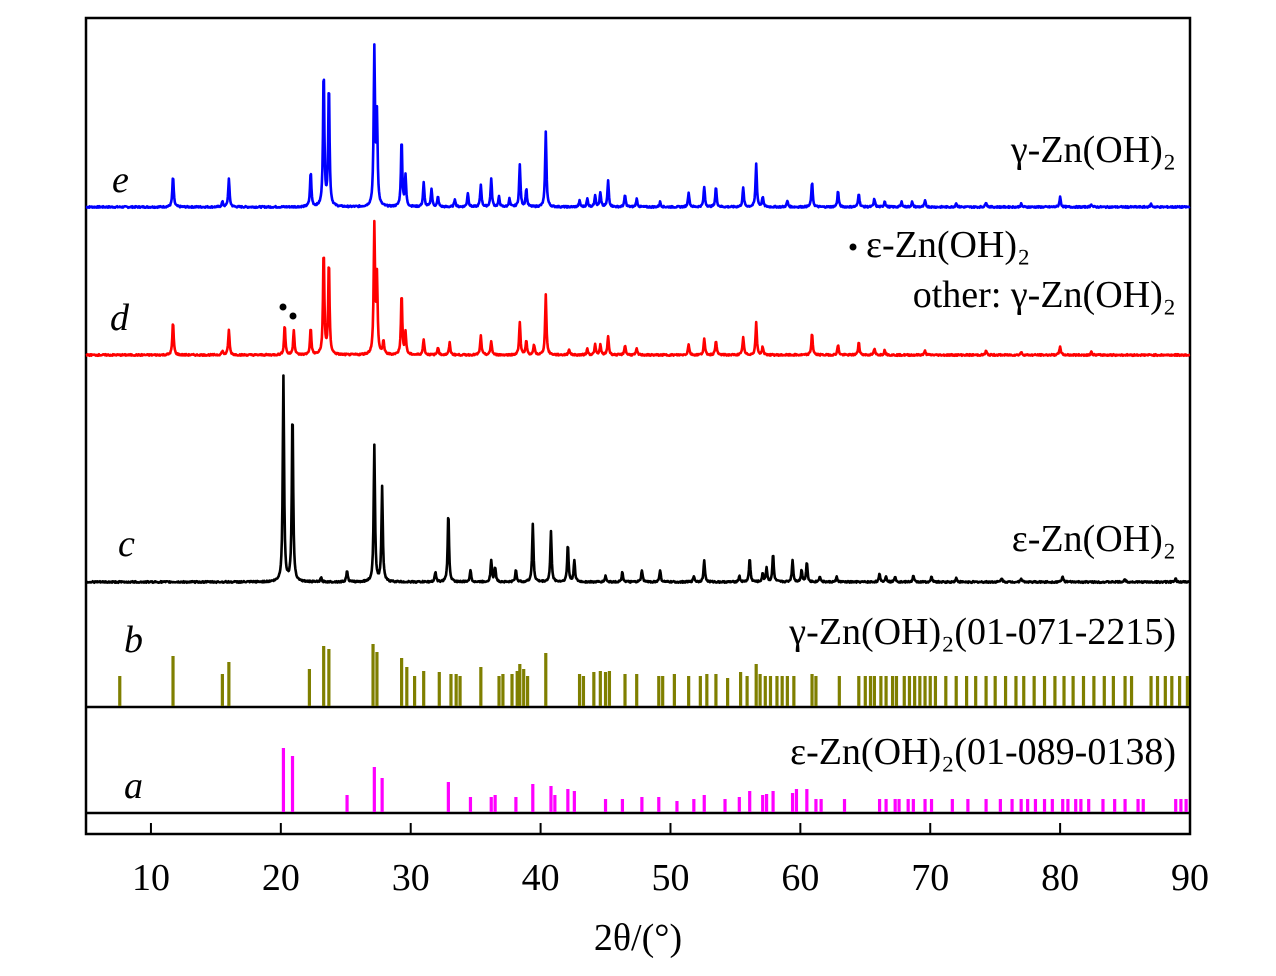 The height and width of the screenshot is (976, 1276). What do you see at coordinates (126, 544) in the screenshot?
I see `panel-letter-c: c` at bounding box center [126, 544].